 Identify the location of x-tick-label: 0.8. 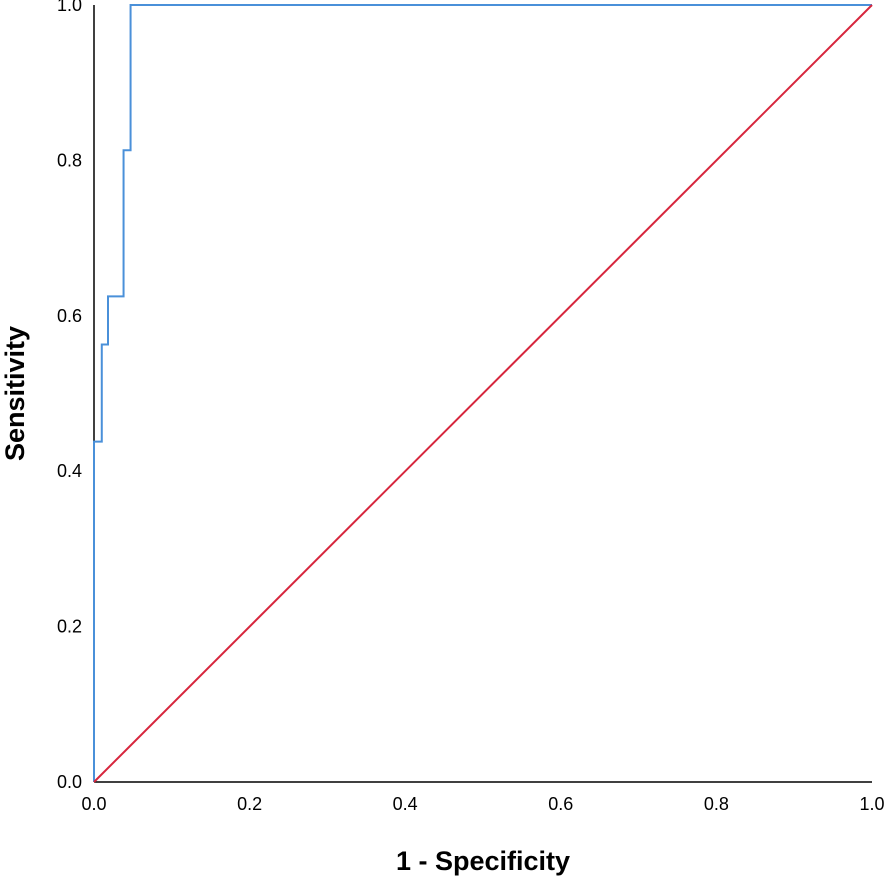
(716, 804).